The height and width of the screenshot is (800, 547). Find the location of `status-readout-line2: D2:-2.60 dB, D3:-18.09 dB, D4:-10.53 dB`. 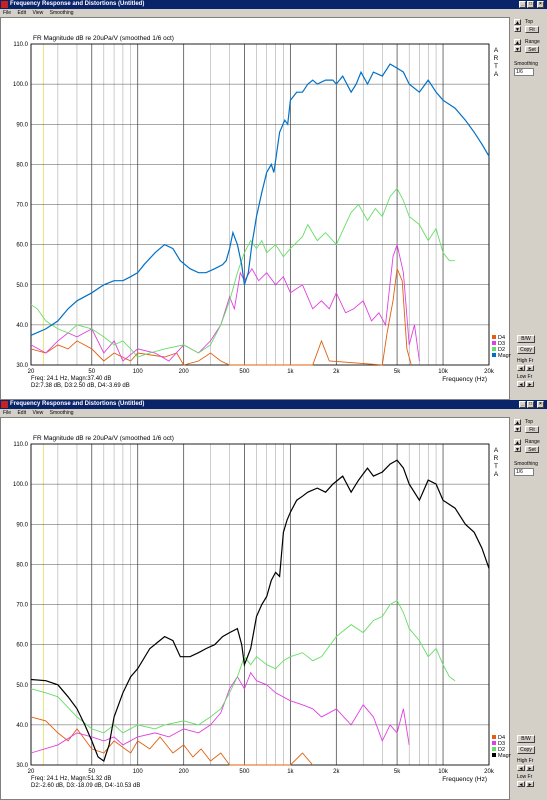

status-readout-line2: D2:-2.60 dB, D3:-18.09 dB, D4:-10.53 dB is located at coordinates (85, 786).